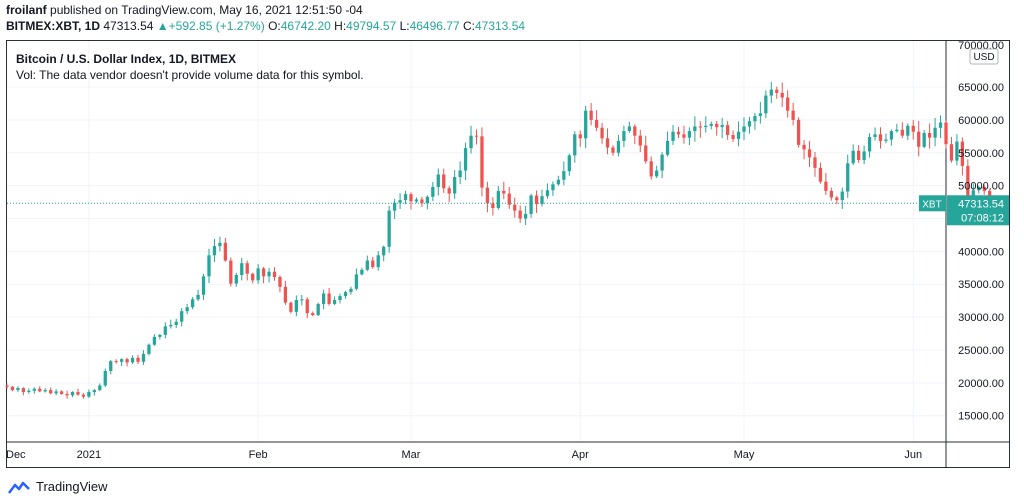  I want to click on x-tick-label: Dec, so click(16, 455).